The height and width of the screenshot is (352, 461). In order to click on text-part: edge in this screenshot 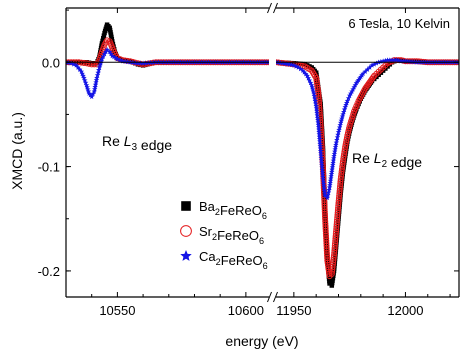, I will do `click(154, 145)`.